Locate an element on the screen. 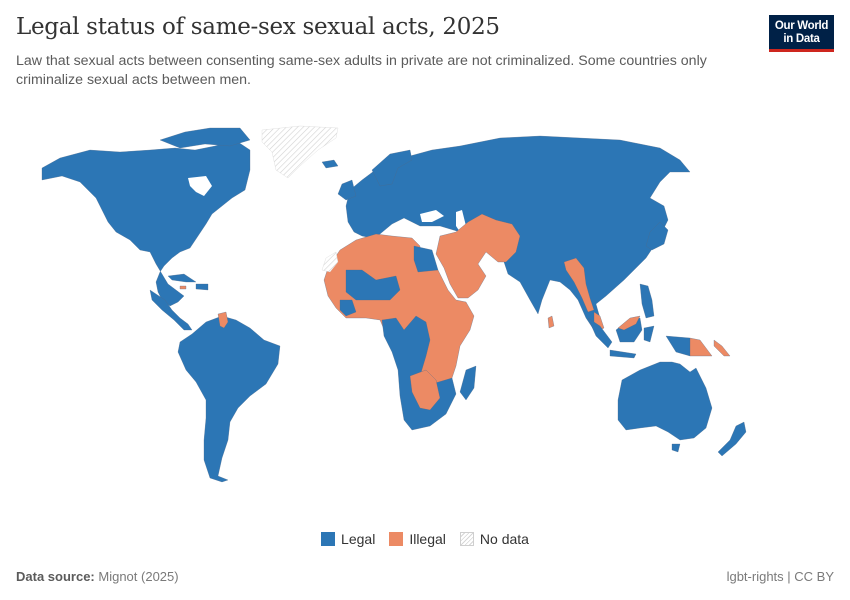 The width and height of the screenshot is (850, 600). logo-line-2: in Data is located at coordinates (801, 39).